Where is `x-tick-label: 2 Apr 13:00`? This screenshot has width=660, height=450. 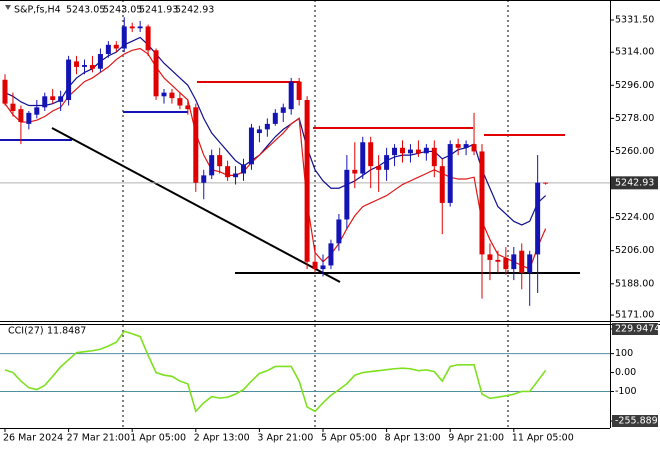 x-tick-label: 2 Apr 13:00 is located at coordinates (222, 438).